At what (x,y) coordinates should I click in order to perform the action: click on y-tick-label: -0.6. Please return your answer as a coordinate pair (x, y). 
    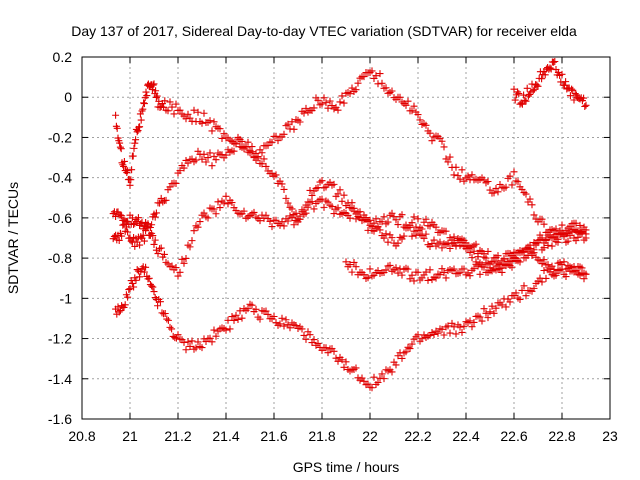
    Looking at the image, I should click on (60, 218).